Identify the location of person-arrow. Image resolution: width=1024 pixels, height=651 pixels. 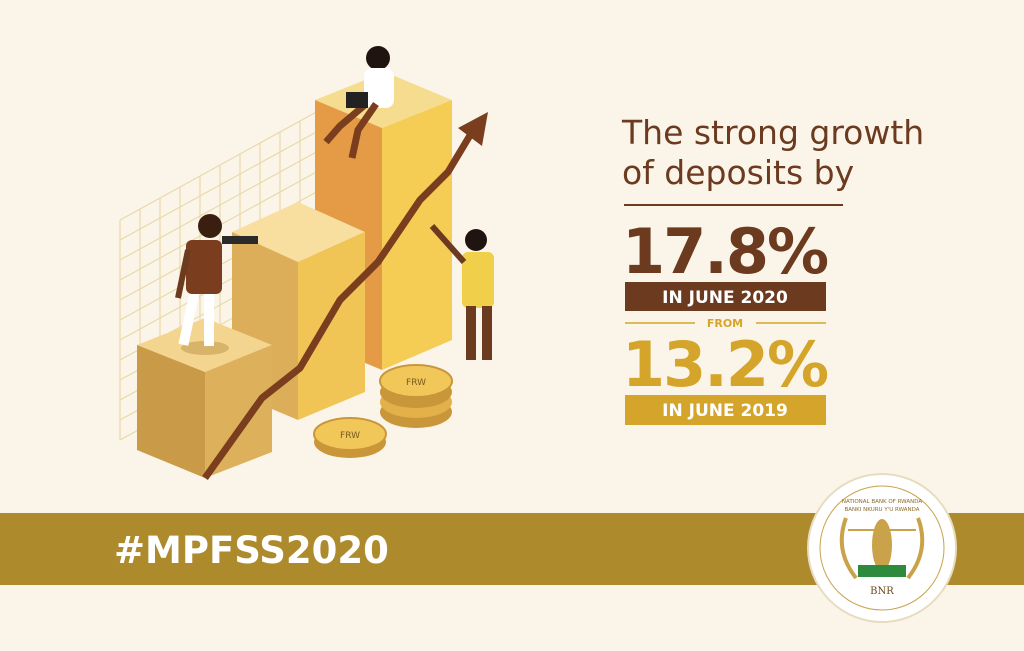
(461, 292).